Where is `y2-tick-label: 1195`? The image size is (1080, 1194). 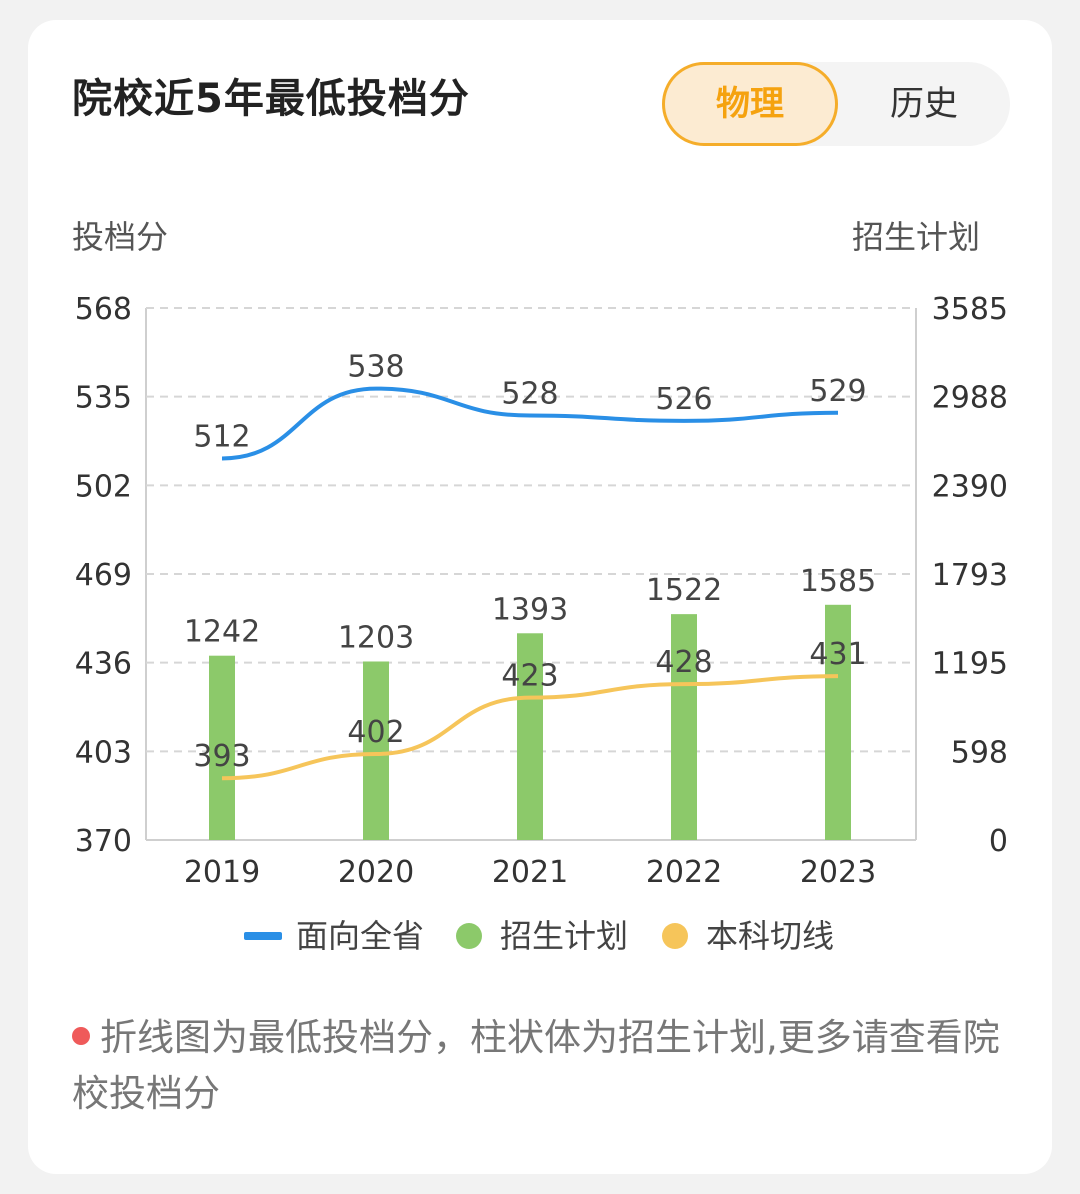 y2-tick-label: 1195 is located at coordinates (970, 664).